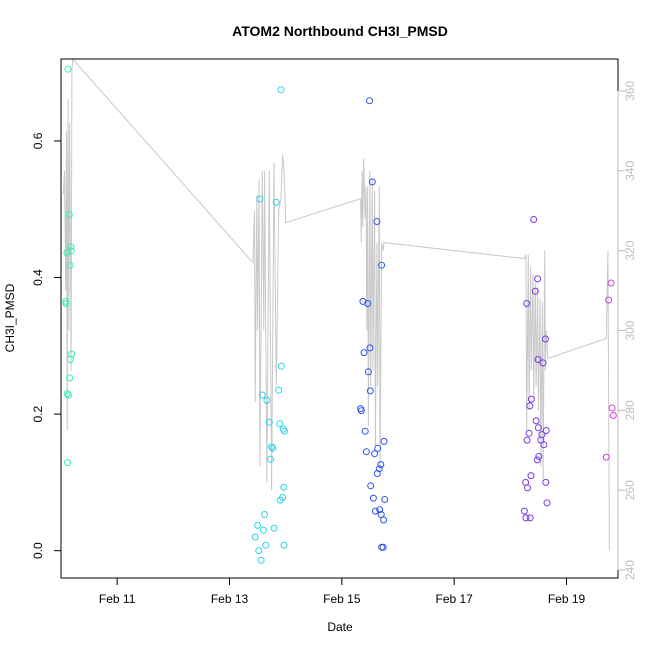 The height and width of the screenshot is (650, 650). What do you see at coordinates (567, 599) in the screenshot?
I see `x-tick-label: Feb 19` at bounding box center [567, 599].